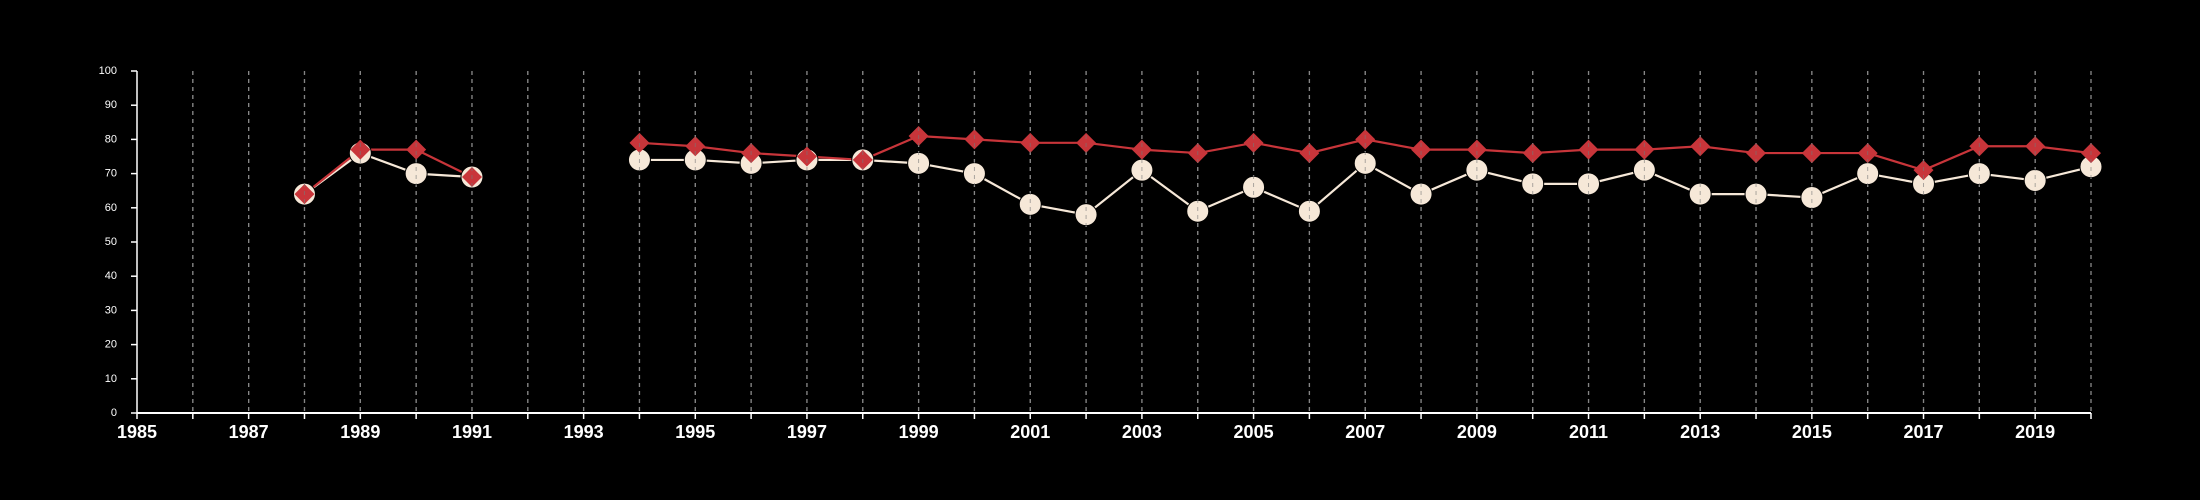 The width and height of the screenshot is (2200, 500). Describe the element at coordinates (360, 432) in the screenshot. I see `x-tick-label: 1989` at that location.